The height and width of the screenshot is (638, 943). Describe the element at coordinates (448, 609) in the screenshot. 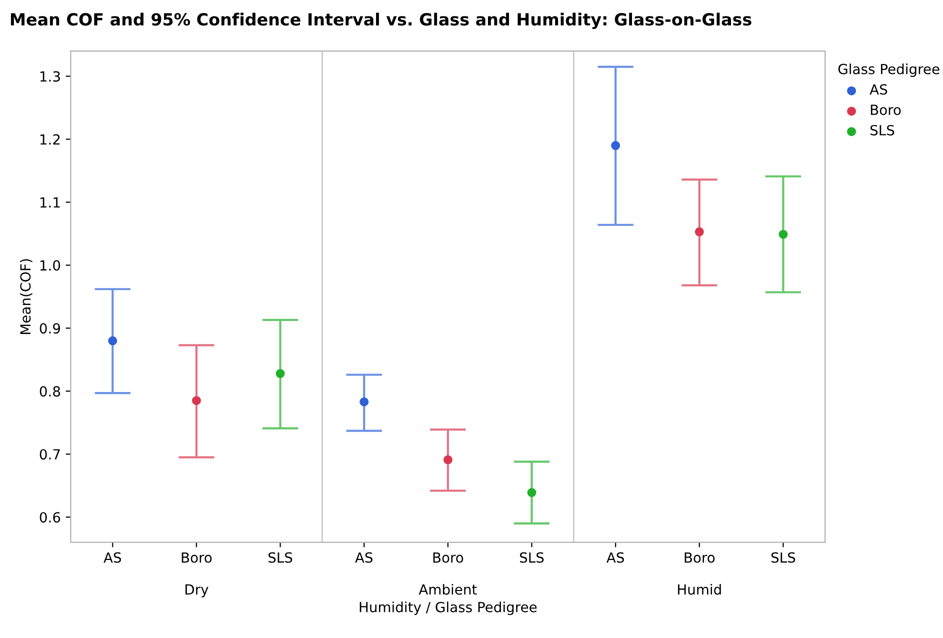

I see `x-axis-title: Humidity / Glass Pedigree` at that location.